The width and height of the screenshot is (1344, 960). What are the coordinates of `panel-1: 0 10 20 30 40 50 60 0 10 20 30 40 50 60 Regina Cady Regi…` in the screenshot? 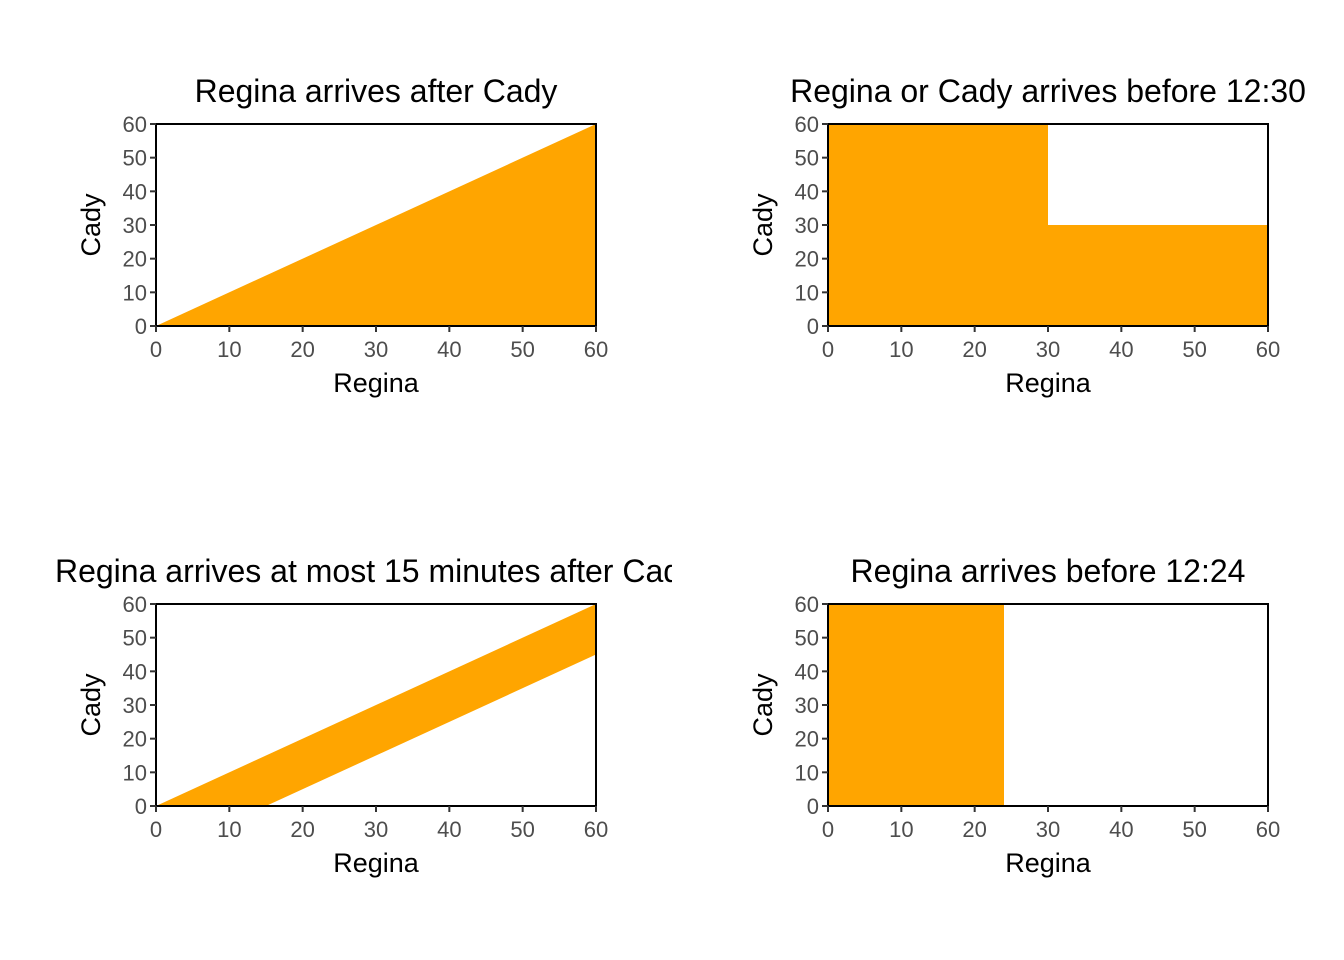 It's located at (342, 235).